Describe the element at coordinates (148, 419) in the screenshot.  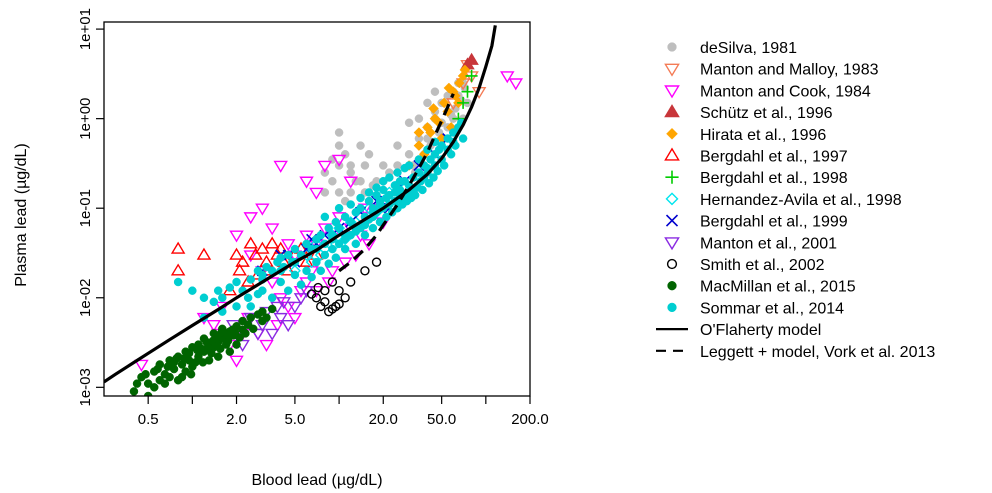
I see `x-tick-label: 0.5` at that location.